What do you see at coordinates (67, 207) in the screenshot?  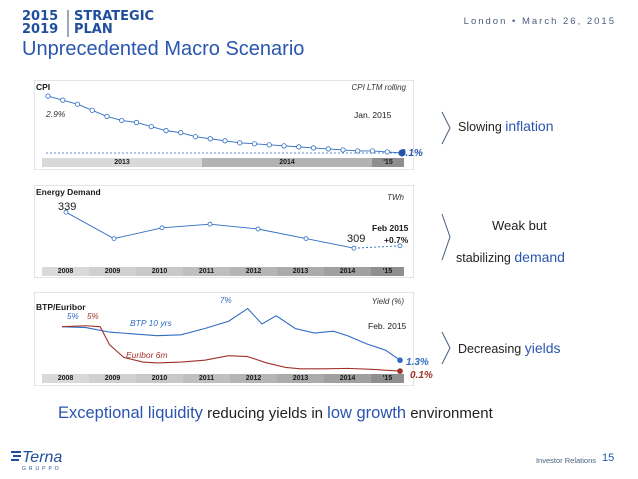 I see `energy-start-label: 339` at bounding box center [67, 207].